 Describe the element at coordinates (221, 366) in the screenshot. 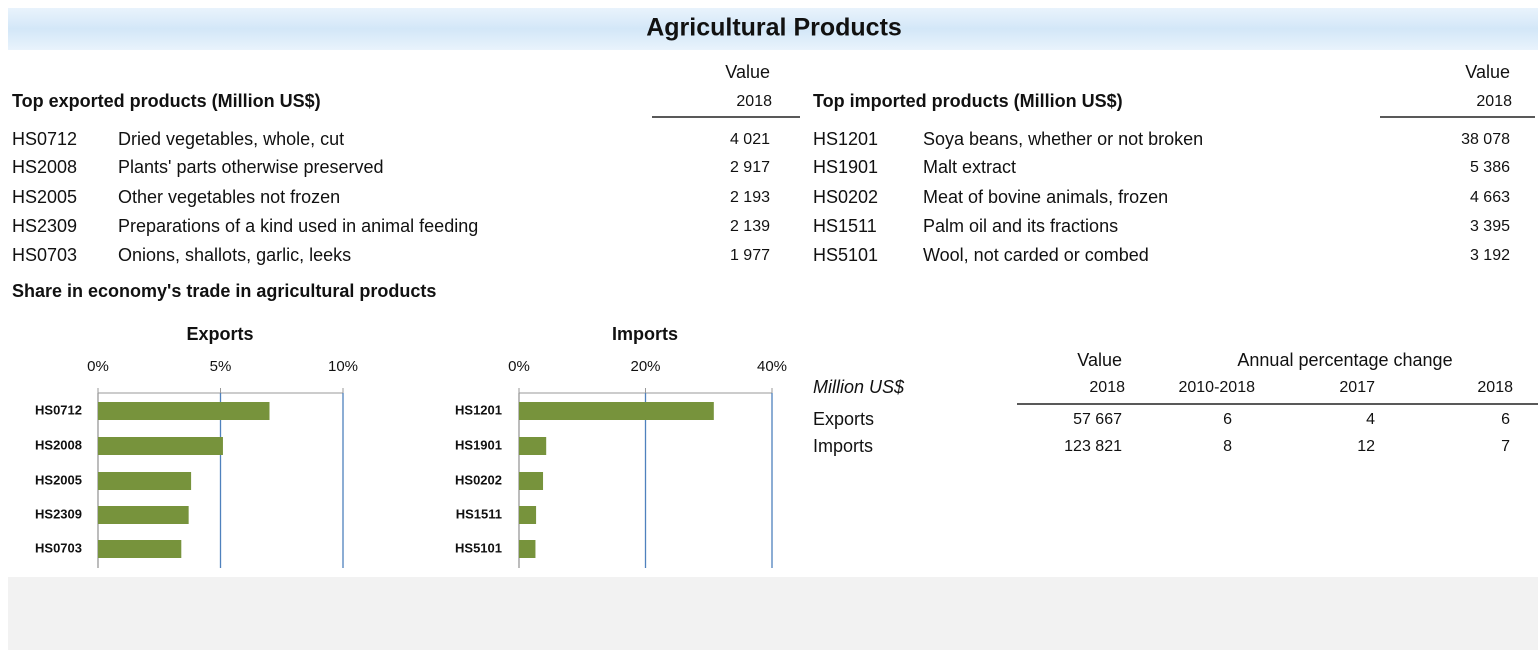

I see `x-tick-label: 5%` at that location.